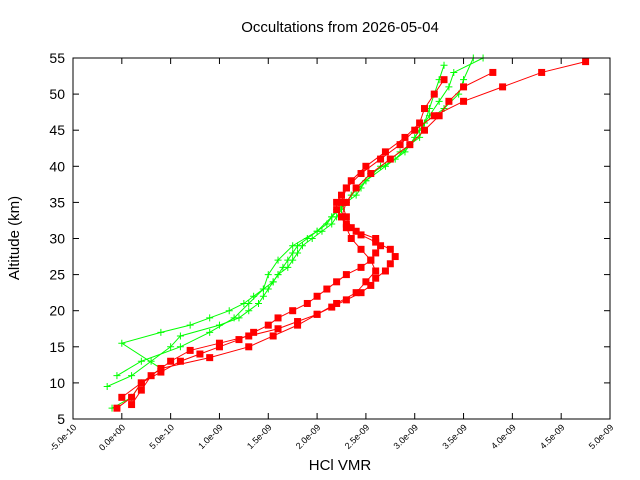 The height and width of the screenshot is (480, 640). What do you see at coordinates (14, 238) in the screenshot?
I see `y-axis-title: Altitude (km)` at bounding box center [14, 238].